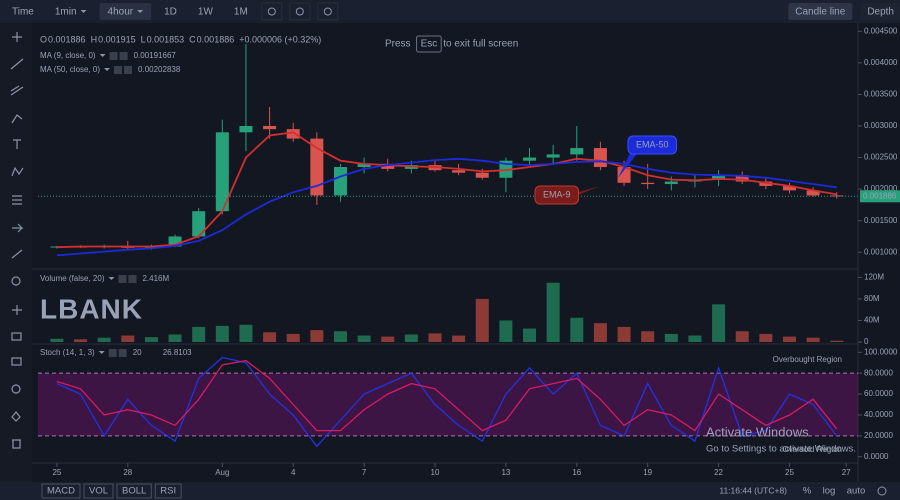 The width and height of the screenshot is (900, 500). Describe the element at coordinates (874, 276) in the screenshot. I see `y-tick-label: 120M` at that location.